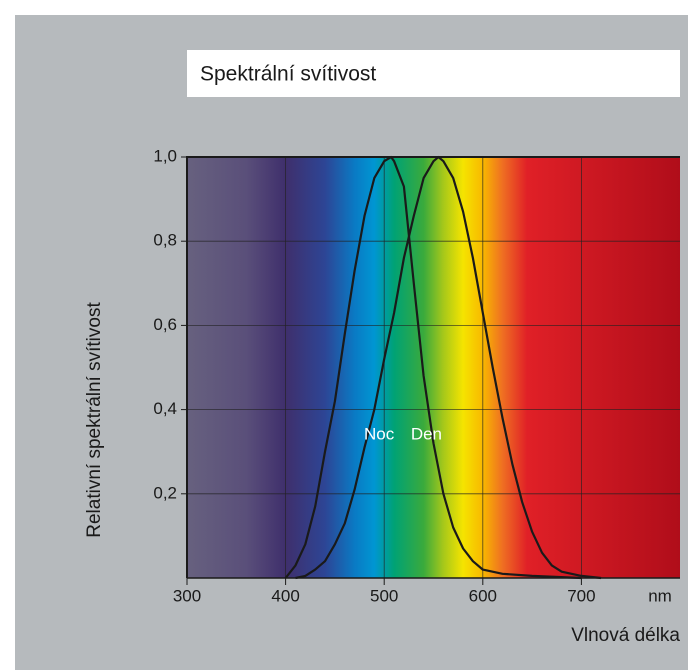 The image size is (688, 670). What do you see at coordinates (165, 492) in the screenshot?
I see `y-tick-label: 0,2` at bounding box center [165, 492].